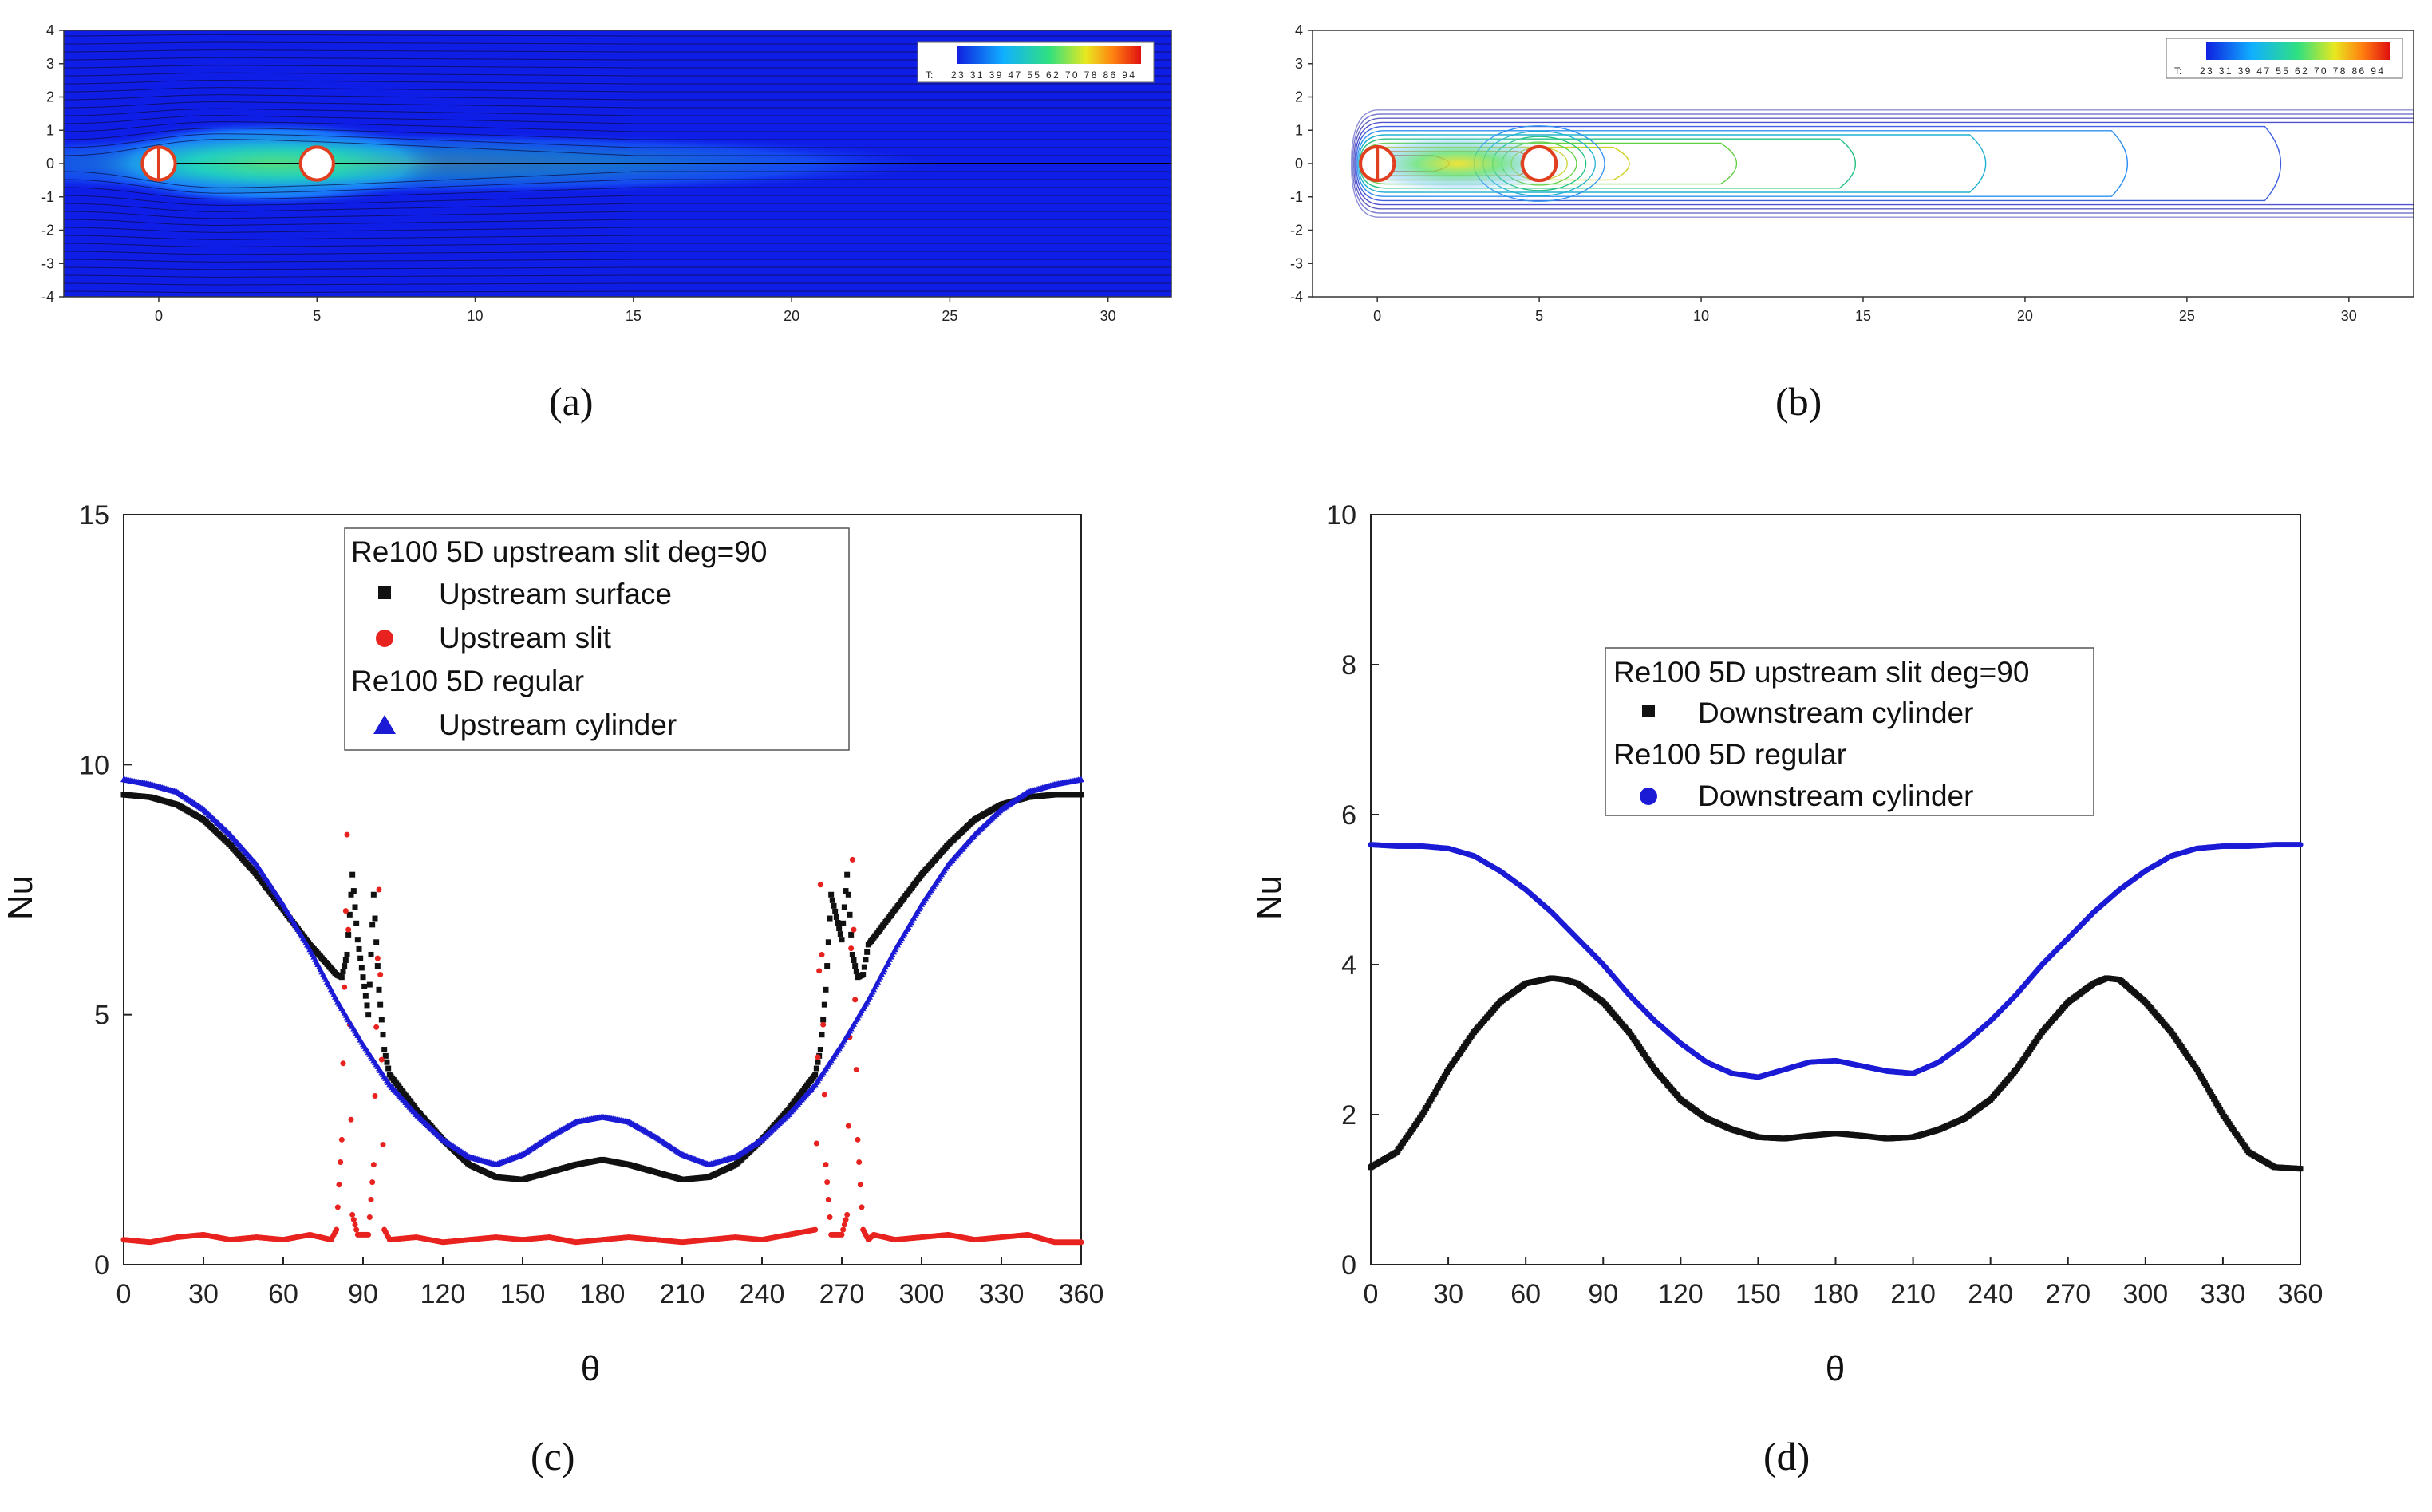 This screenshot has width=2432, height=1512. I want to click on xtick-label: 5, so click(317, 316).